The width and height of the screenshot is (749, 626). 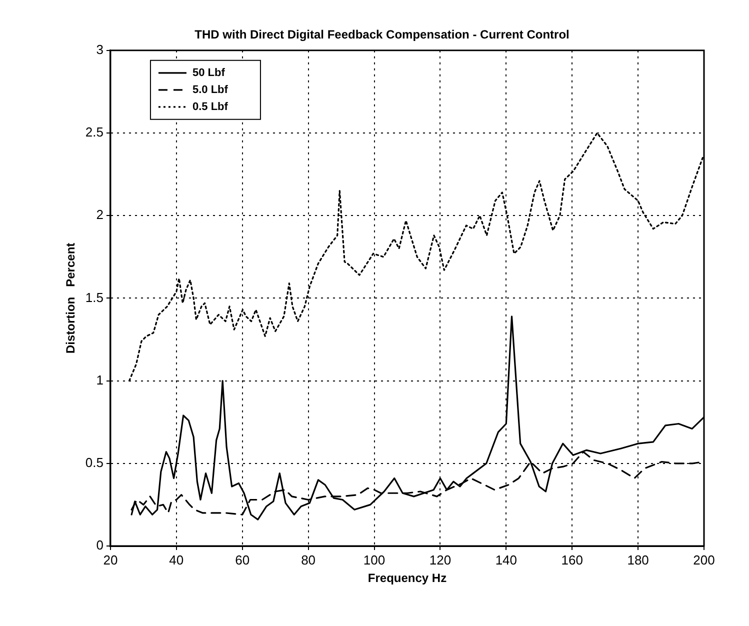 What do you see at coordinates (94, 297) in the screenshot?
I see `y-tick-label: 1.5` at bounding box center [94, 297].